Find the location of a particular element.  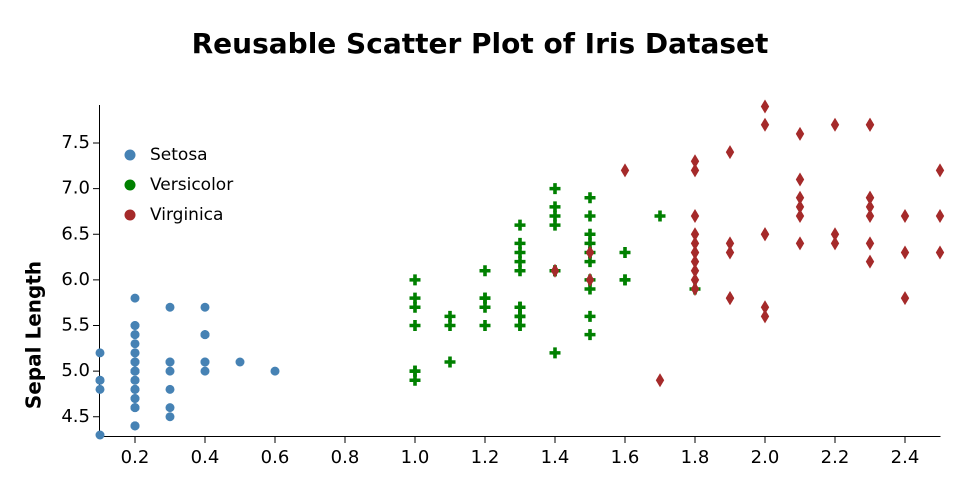

x-tick-label: 1.4 is located at coordinates (555, 457).